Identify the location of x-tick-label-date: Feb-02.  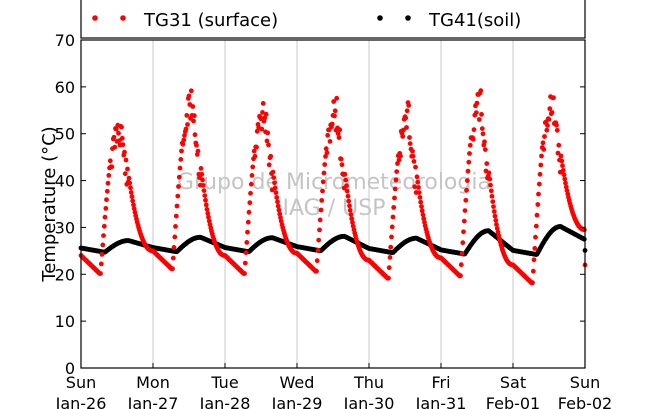
(585, 401).